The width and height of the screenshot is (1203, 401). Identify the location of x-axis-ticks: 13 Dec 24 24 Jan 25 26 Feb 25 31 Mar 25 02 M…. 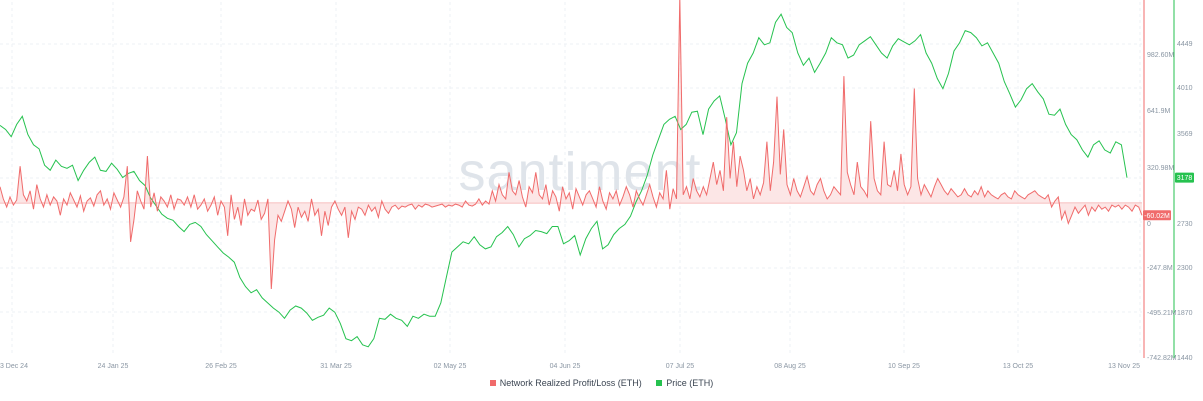
(570, 366).